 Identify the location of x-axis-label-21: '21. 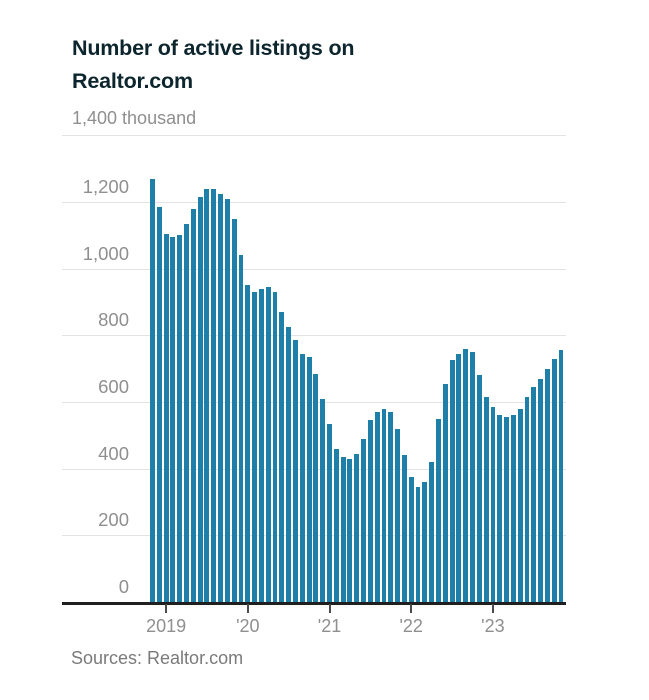
(329, 626).